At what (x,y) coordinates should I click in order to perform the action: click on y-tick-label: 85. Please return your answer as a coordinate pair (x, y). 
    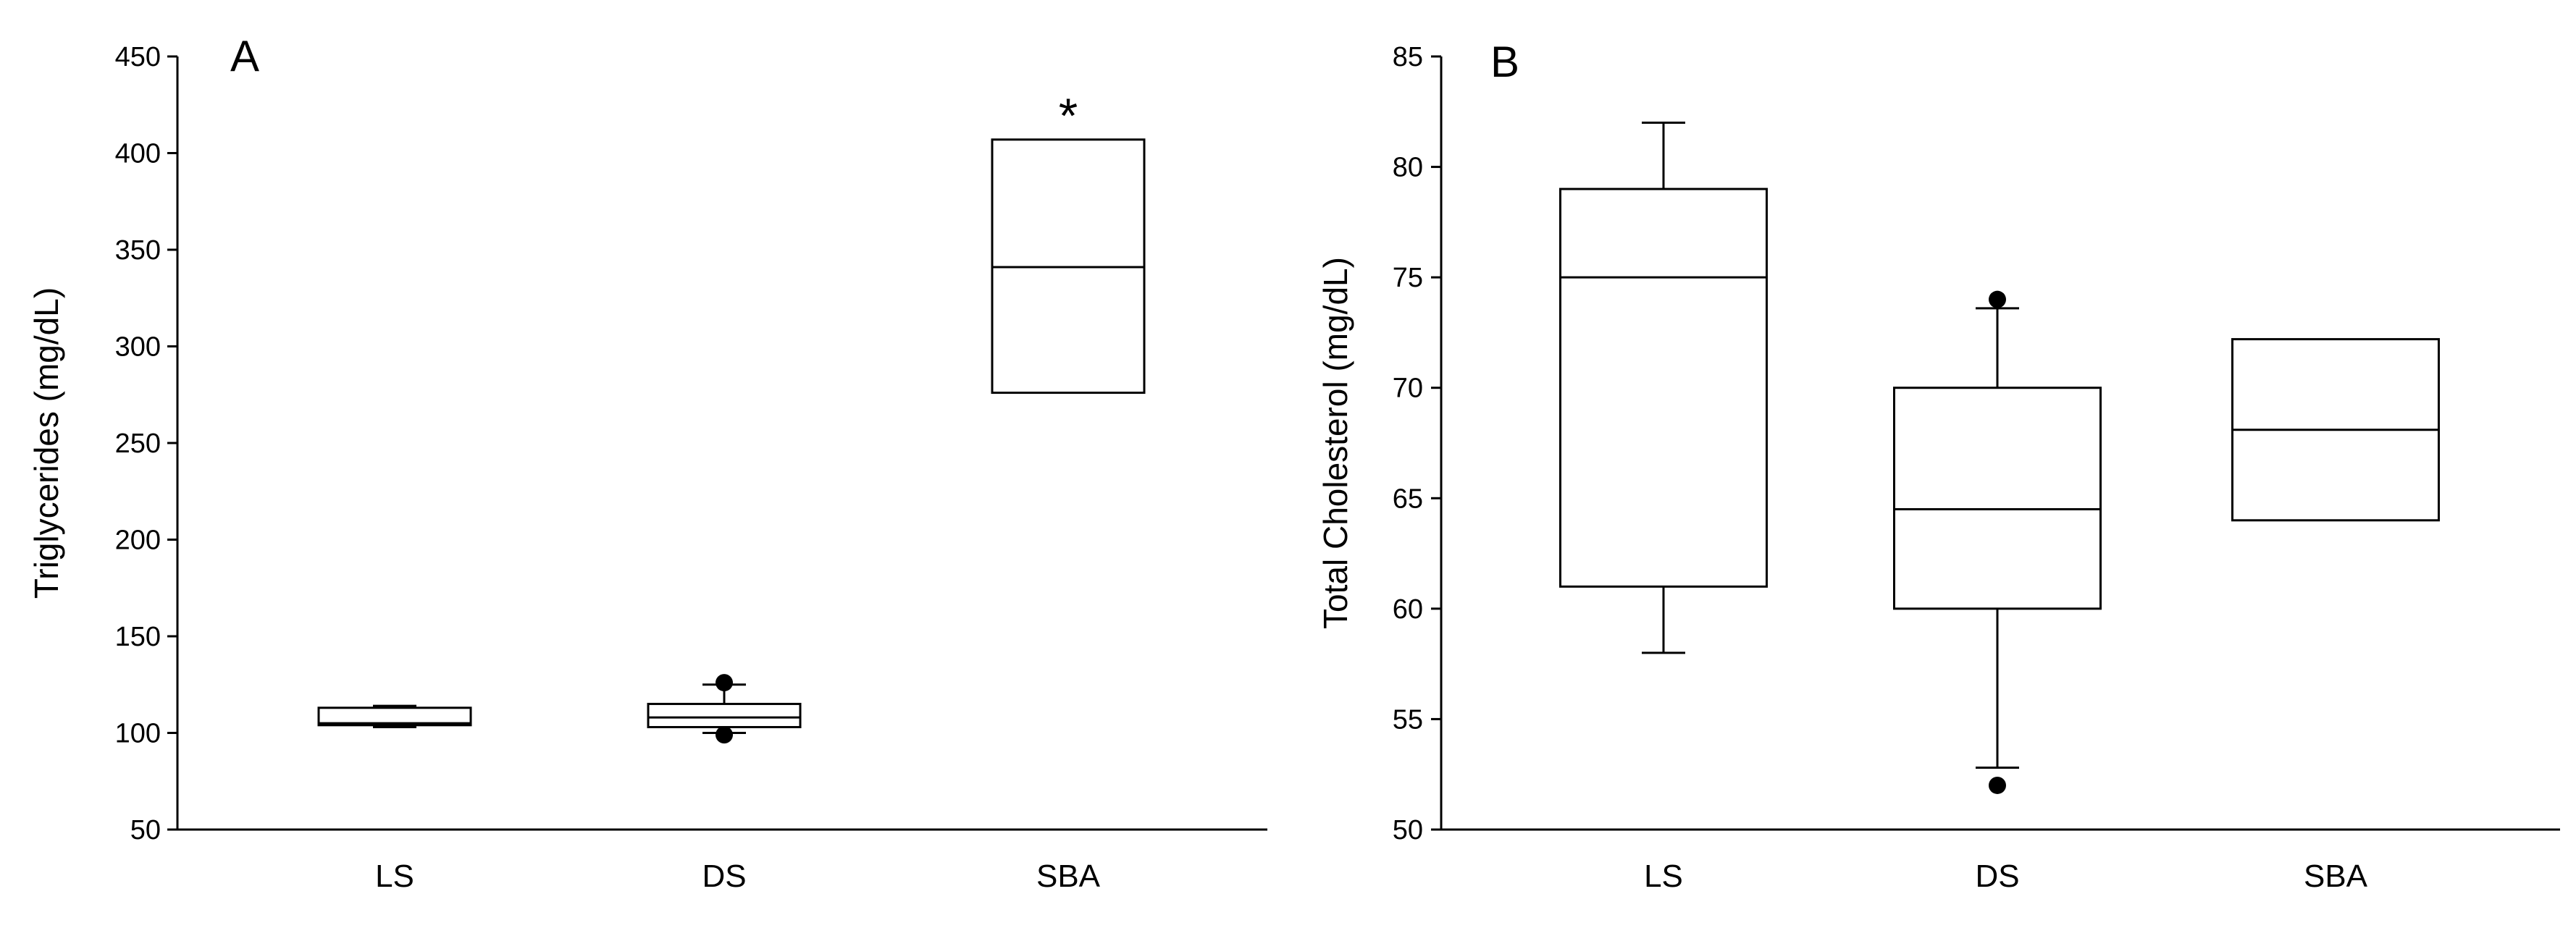
    Looking at the image, I should click on (1408, 57).